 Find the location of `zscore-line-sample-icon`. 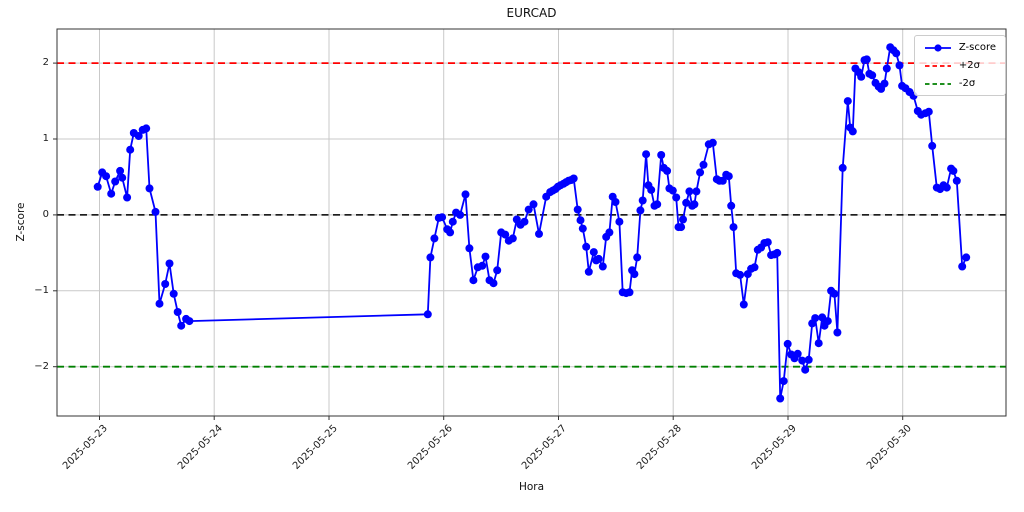

zscore-line-sample-icon is located at coordinates (937, 47).